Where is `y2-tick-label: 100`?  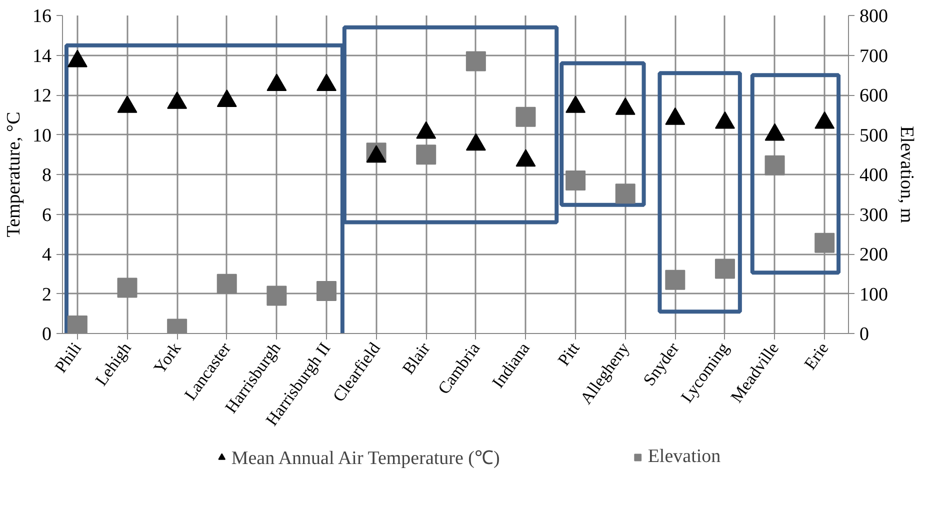 y2-tick-label: 100 is located at coordinates (874, 295).